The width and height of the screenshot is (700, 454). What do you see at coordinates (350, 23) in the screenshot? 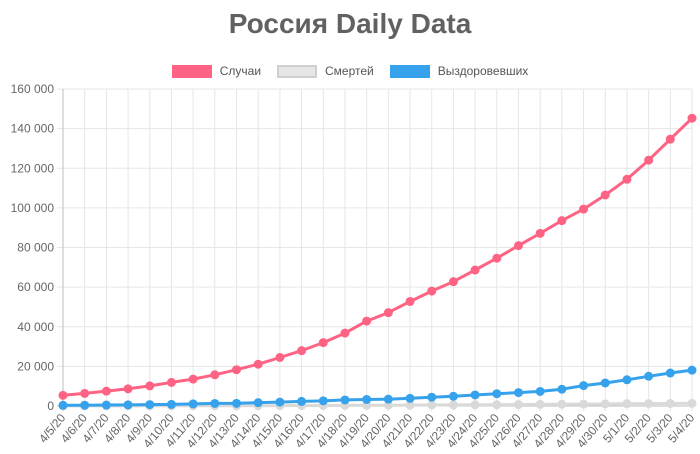
I see `chart-title: Россия Daily Data` at bounding box center [350, 23].